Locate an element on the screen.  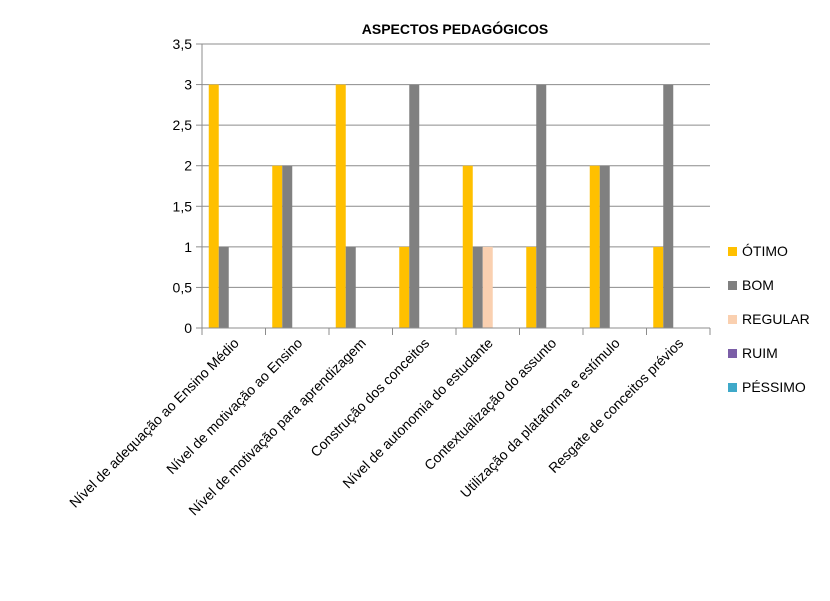
bar-ótimo-3 is located at coordinates (404, 287).